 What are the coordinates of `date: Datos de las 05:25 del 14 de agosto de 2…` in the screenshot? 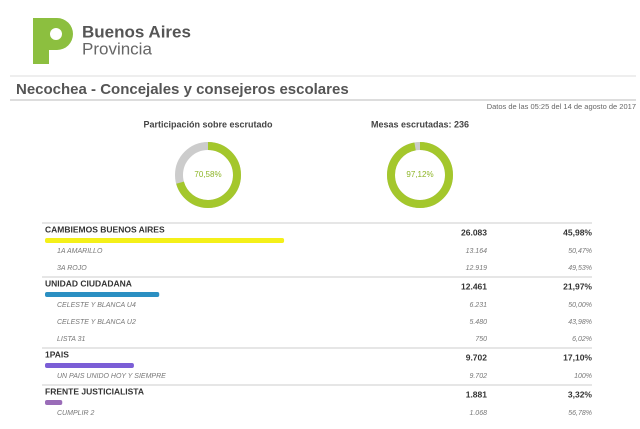 It's located at (561, 106).